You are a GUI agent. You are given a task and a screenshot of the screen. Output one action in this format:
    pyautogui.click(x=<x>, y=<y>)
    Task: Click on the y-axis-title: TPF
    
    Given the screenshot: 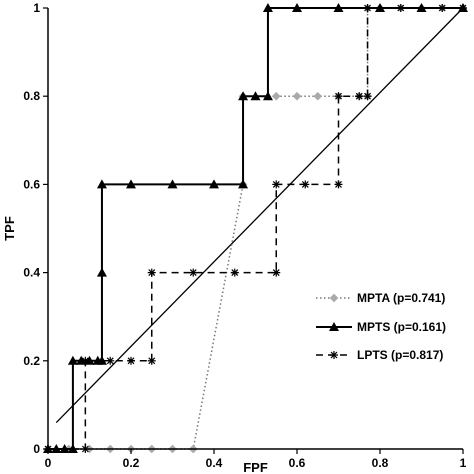 What is the action you would take?
    pyautogui.click(x=9, y=228)
    